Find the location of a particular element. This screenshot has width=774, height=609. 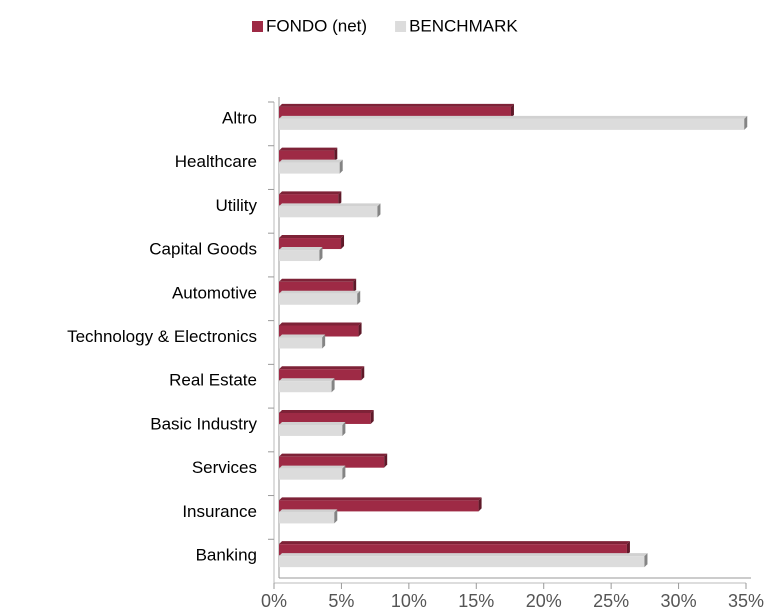

legend-label: FONDO (net) is located at coordinates (316, 25).